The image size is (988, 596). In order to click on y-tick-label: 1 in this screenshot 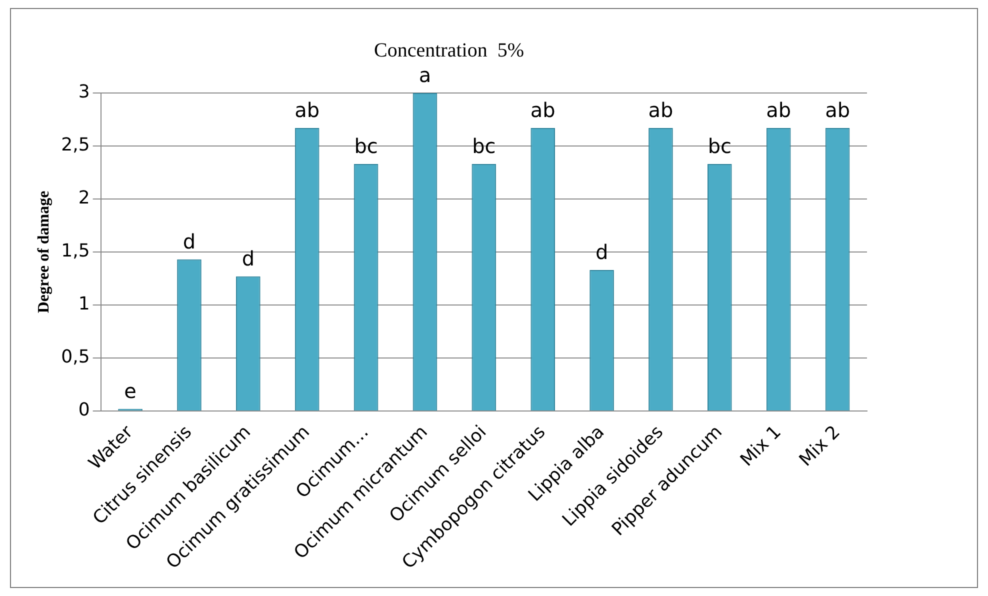, I will do `click(84, 304)`.